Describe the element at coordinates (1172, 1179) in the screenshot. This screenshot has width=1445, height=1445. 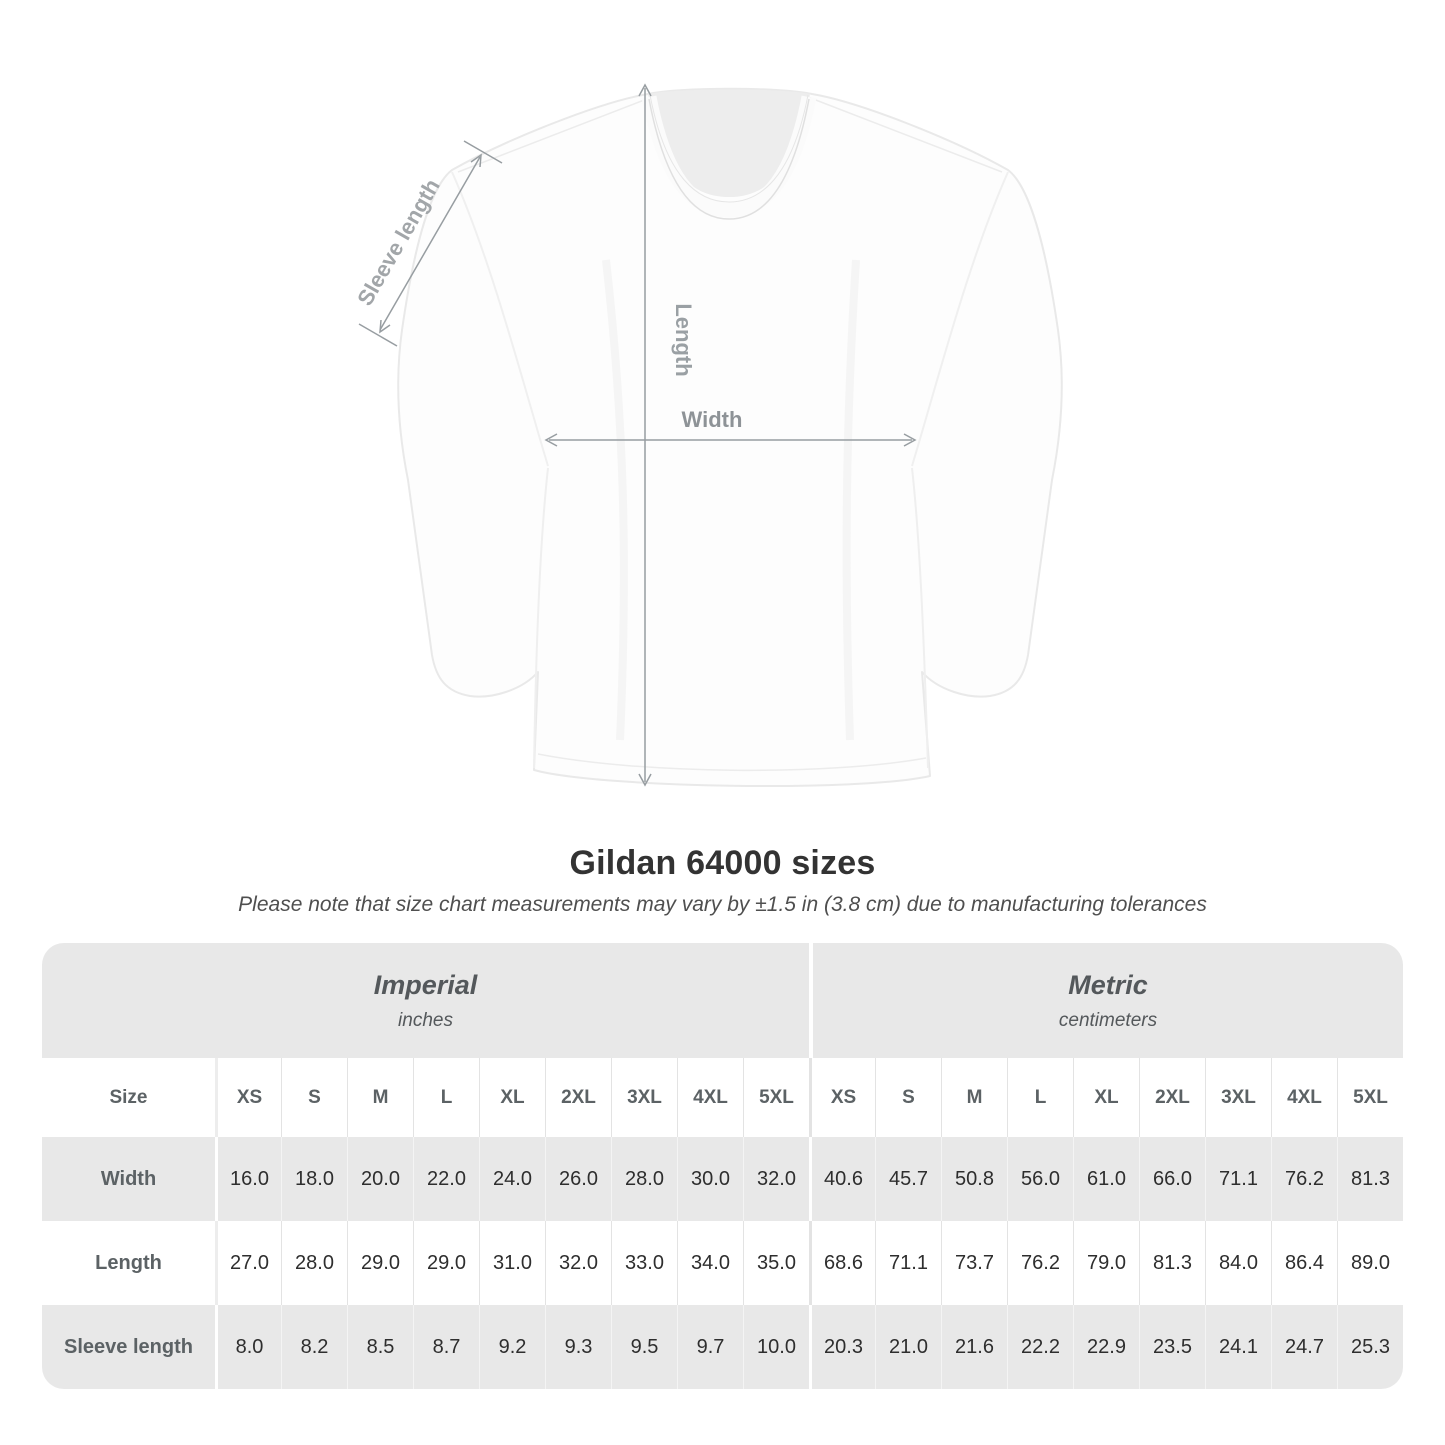
I see `value-cell: 66.0` at that location.